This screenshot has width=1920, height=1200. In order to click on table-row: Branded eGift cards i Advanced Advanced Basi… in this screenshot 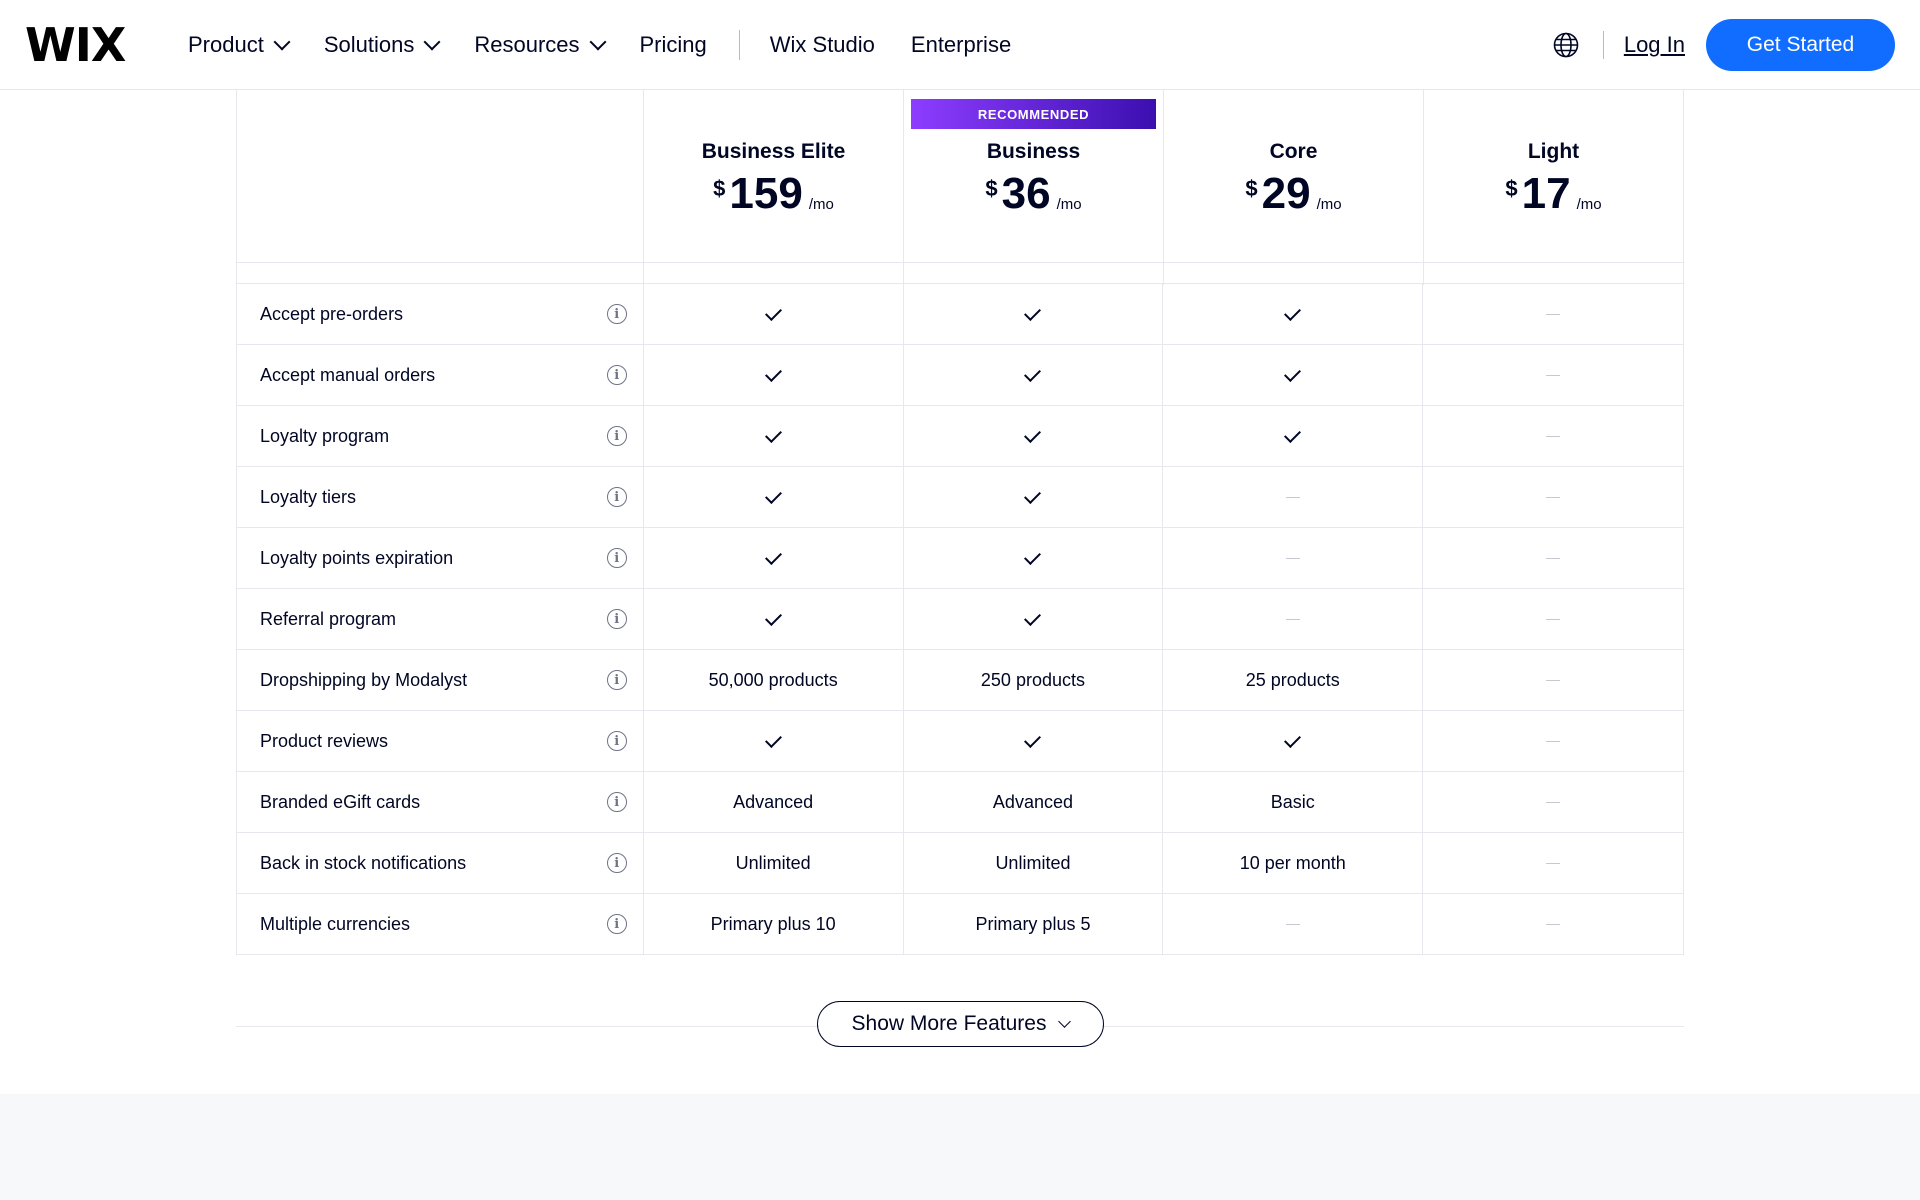, I will do `click(960, 801)`.